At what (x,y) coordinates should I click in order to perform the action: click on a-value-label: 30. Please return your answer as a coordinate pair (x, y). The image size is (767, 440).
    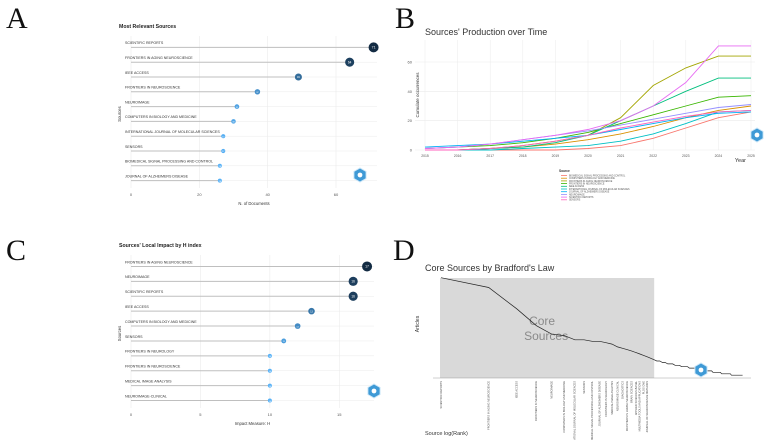
    Looking at the image, I should click on (233, 123).